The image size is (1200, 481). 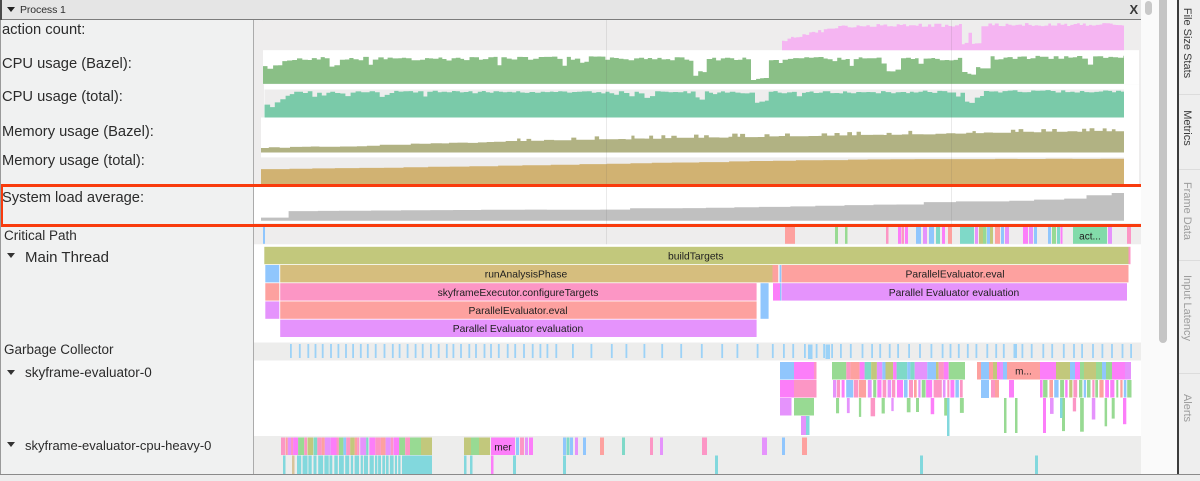 What do you see at coordinates (526, 275) in the screenshot?
I see `svg-text: runAnalysisPhase` at bounding box center [526, 275].